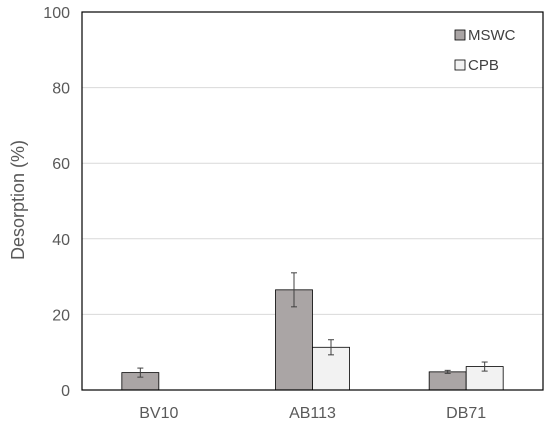 The image size is (550, 429). Describe the element at coordinates (485, 50) in the screenshot. I see `legend: MSWC CPB` at that location.